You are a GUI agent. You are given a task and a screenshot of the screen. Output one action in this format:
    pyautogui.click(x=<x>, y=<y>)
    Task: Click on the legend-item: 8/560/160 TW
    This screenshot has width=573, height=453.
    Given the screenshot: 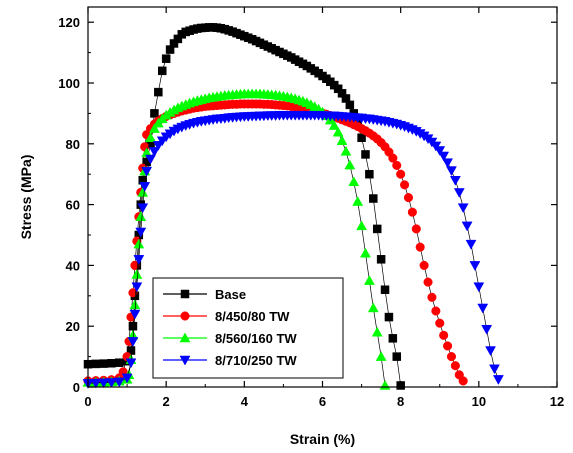 What is the action you would take?
    pyautogui.click(x=230, y=338)
    